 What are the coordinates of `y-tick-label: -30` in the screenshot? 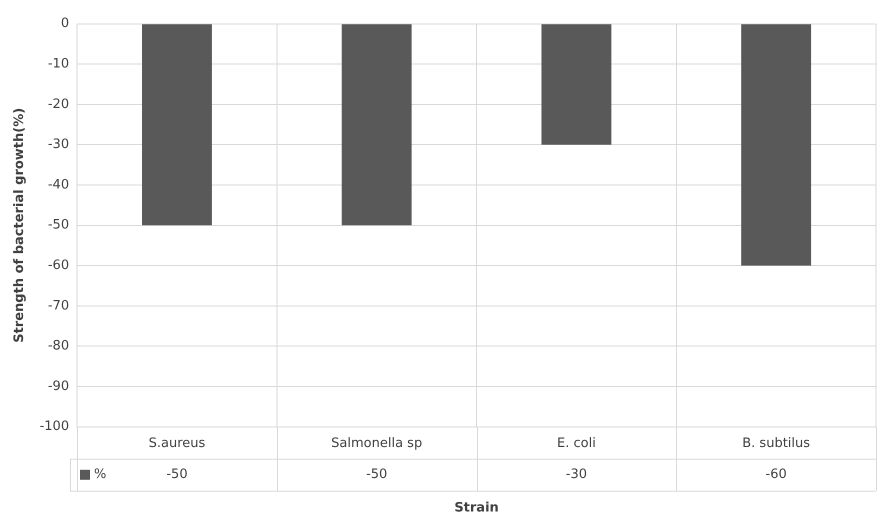 It's located at (59, 144).